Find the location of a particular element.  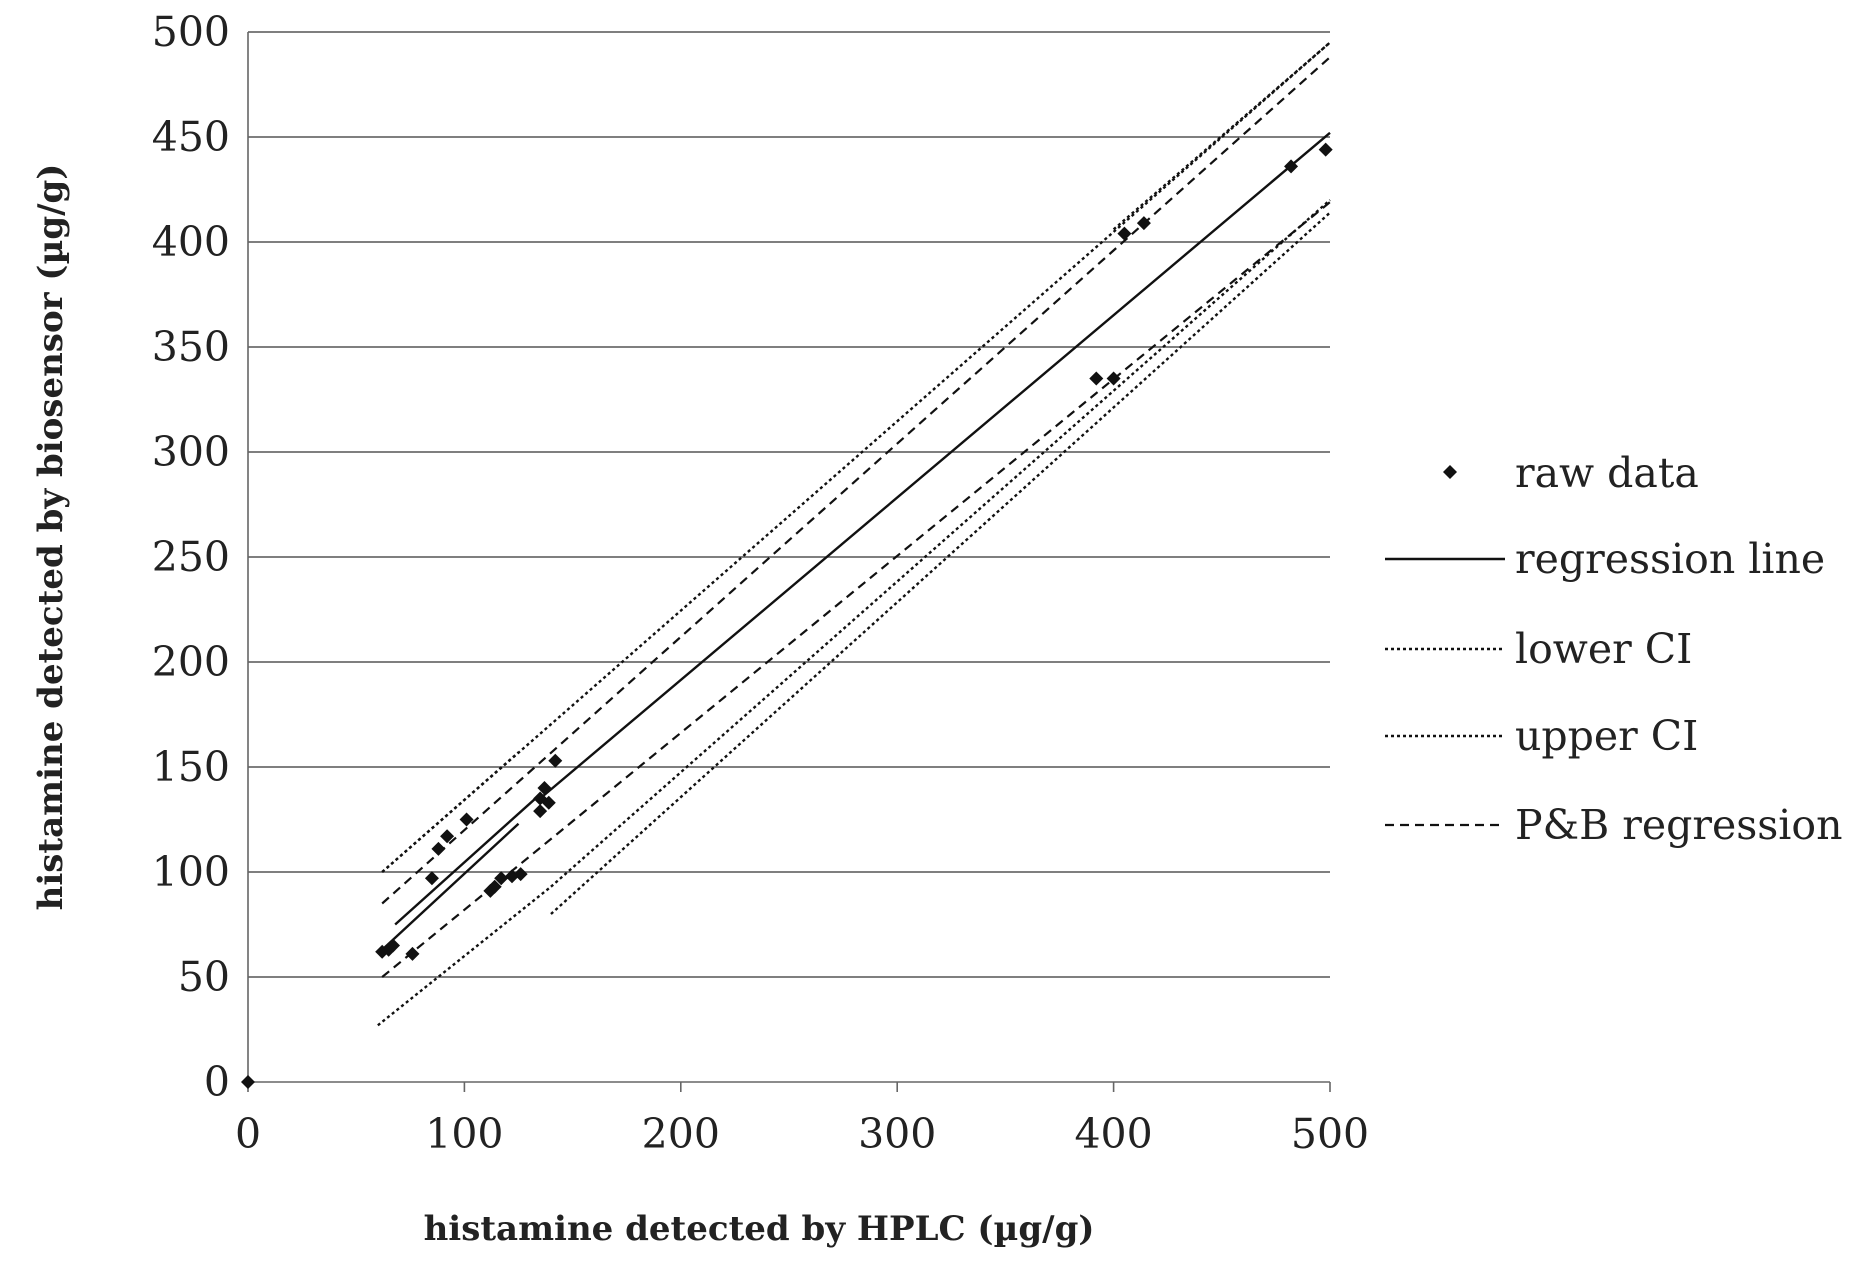

legend-label: upper CI is located at coordinates (1606, 736).